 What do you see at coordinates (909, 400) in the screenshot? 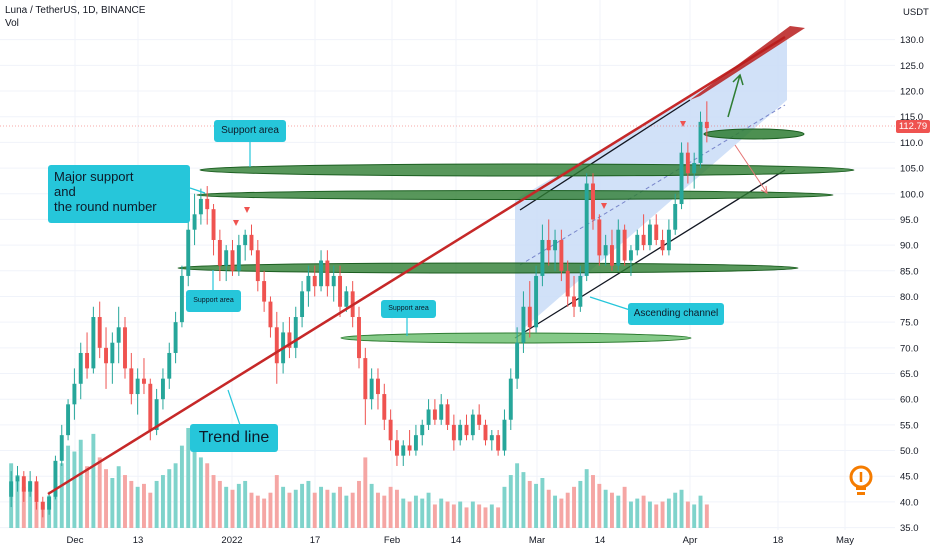
I see `price-tick-label: 60.0` at bounding box center [909, 400].